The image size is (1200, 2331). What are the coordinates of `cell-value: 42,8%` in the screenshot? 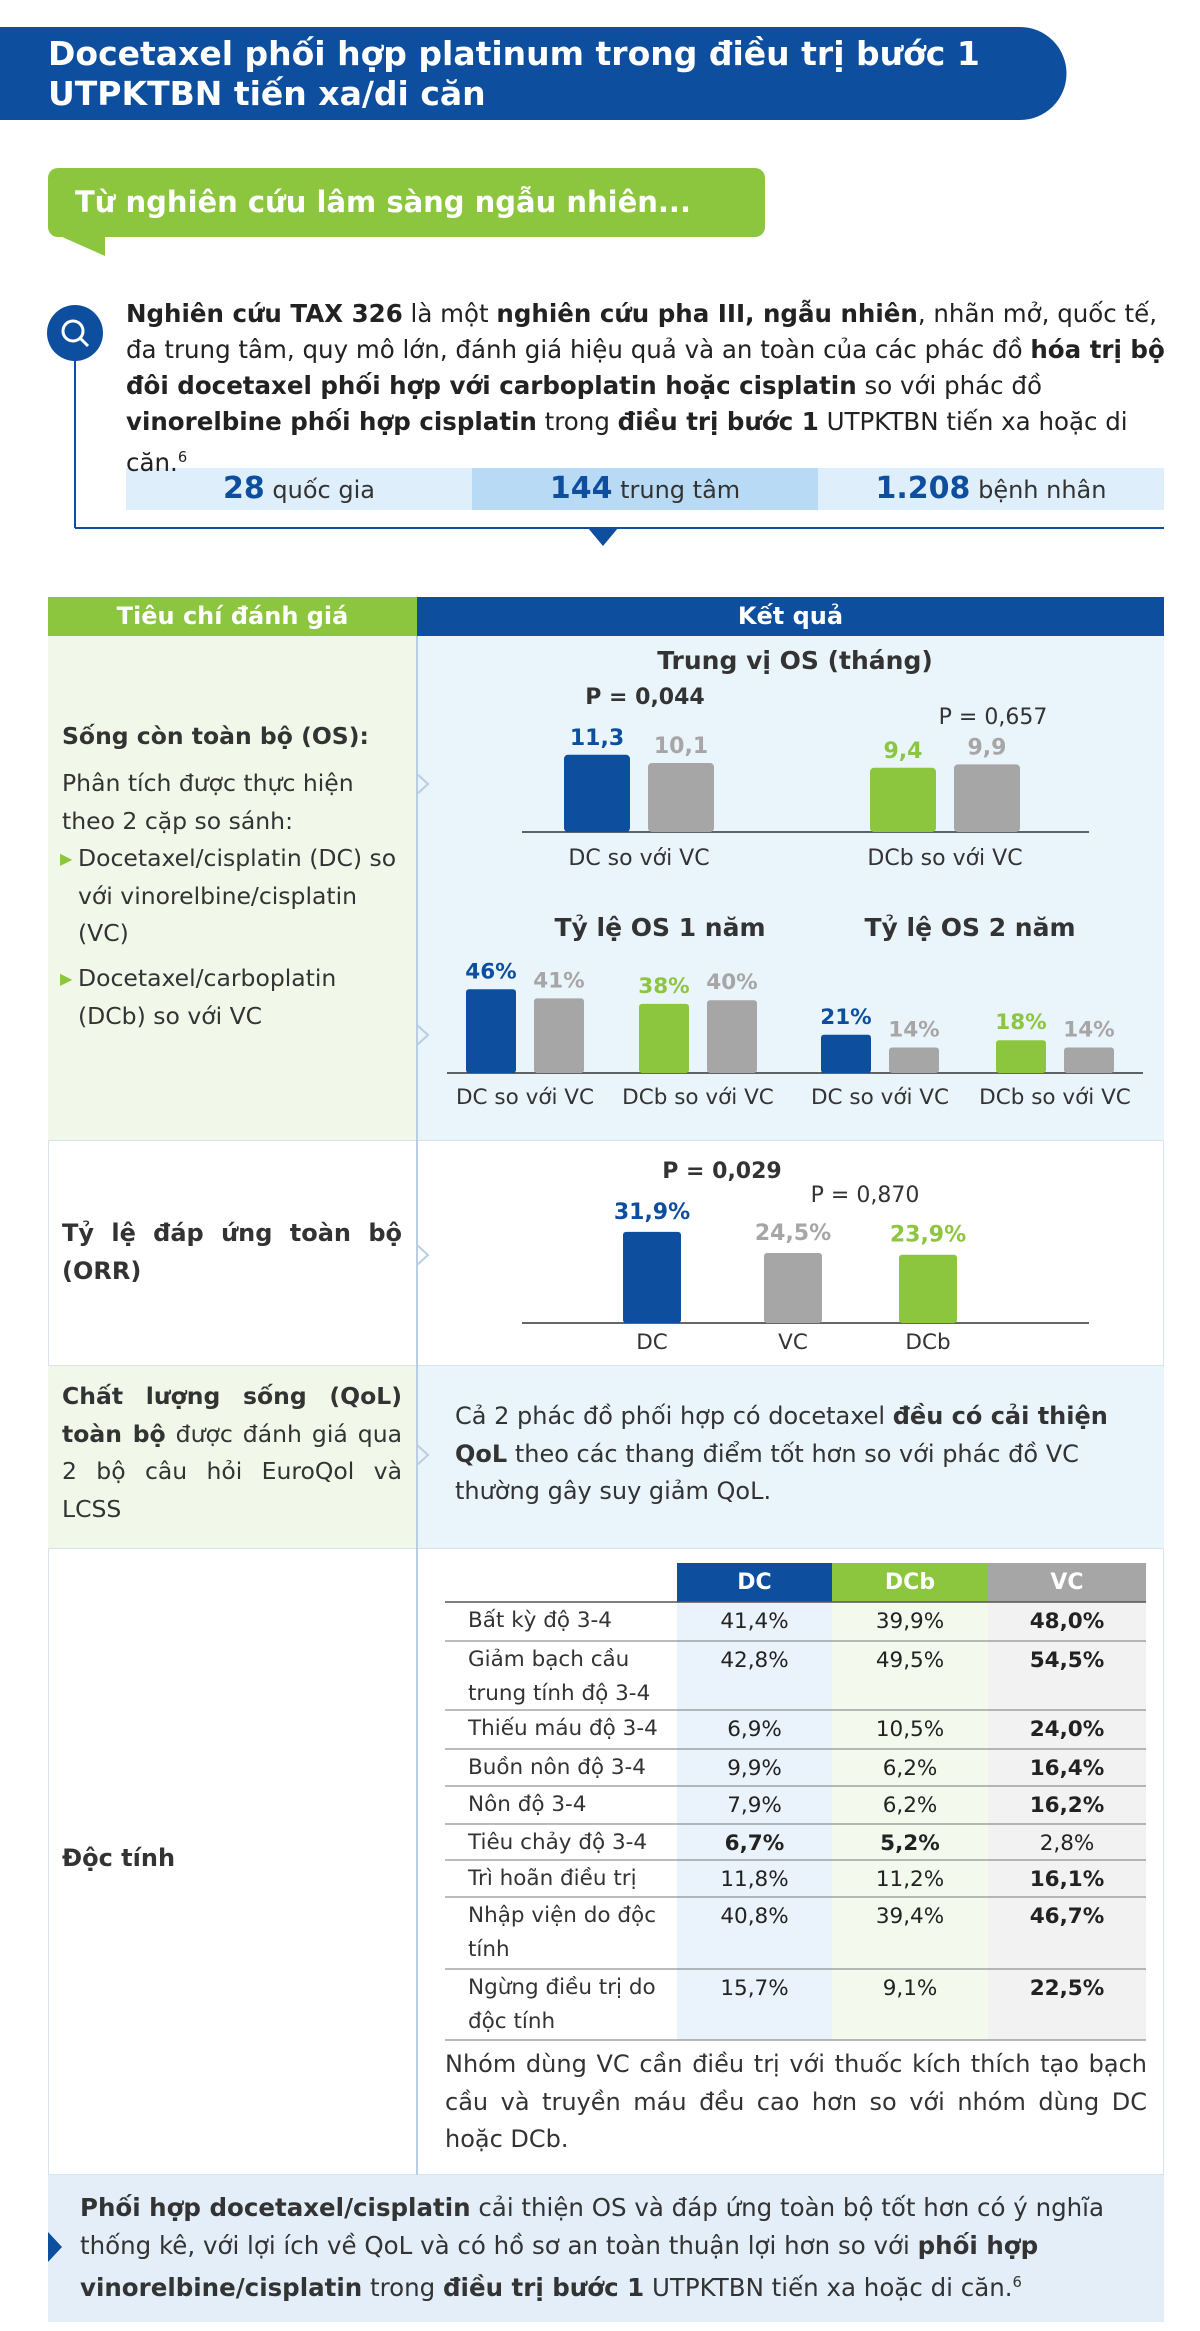 It's located at (754, 1660).